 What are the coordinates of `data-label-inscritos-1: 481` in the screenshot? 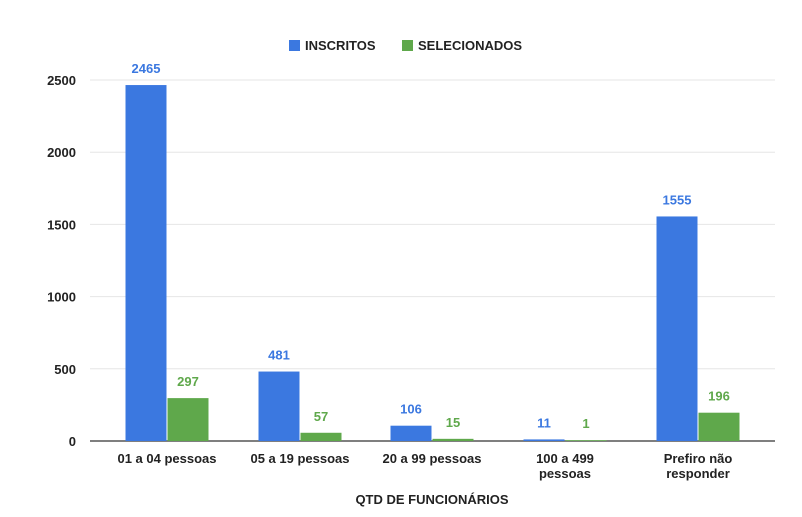 It's located at (279, 355).